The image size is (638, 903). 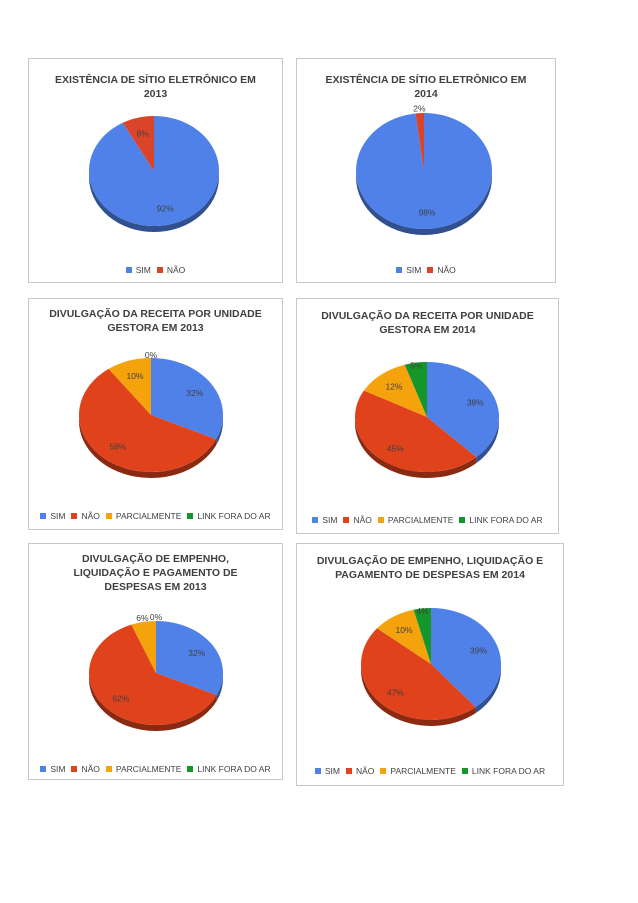 What do you see at coordinates (475, 402) in the screenshot?
I see `data-label: 38%` at bounding box center [475, 402].